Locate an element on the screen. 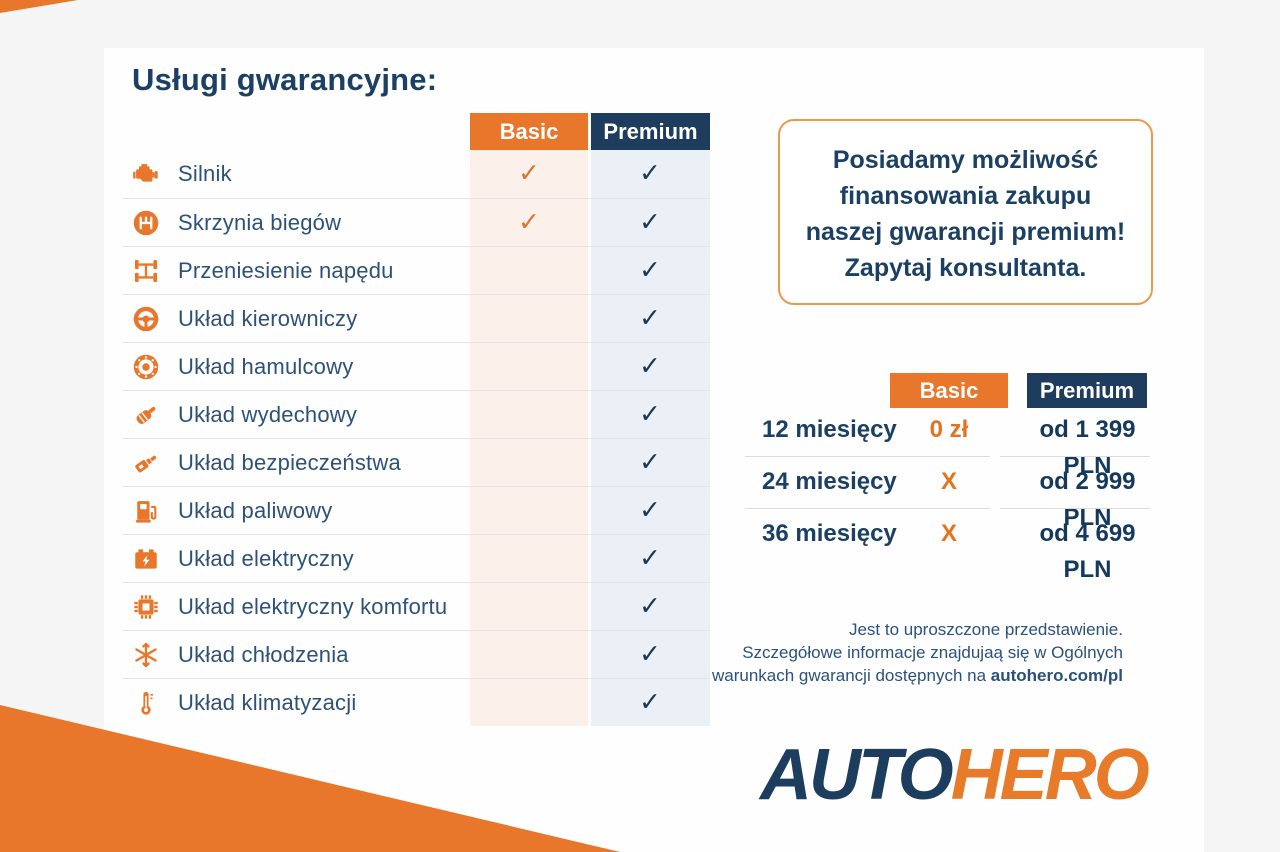 The height and width of the screenshot is (852, 1280). service-label: Układ klimatyzacji is located at coordinates (267, 702).